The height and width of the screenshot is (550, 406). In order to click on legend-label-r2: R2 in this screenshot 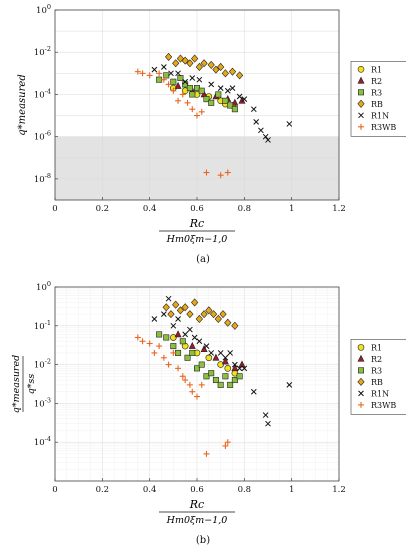, I will do `click(376, 81)`.